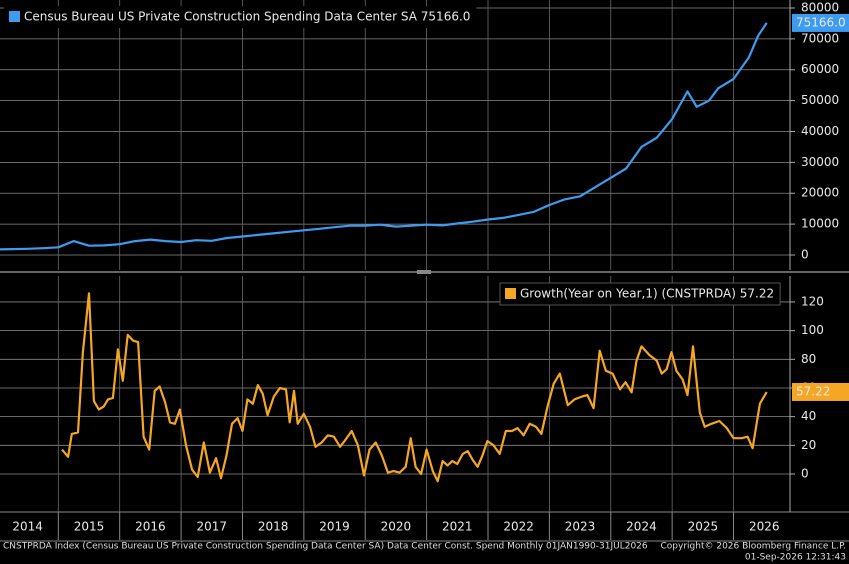 This screenshot has height=564, width=849. What do you see at coordinates (820, 131) in the screenshot?
I see `y-tick-label: 40000` at bounding box center [820, 131].